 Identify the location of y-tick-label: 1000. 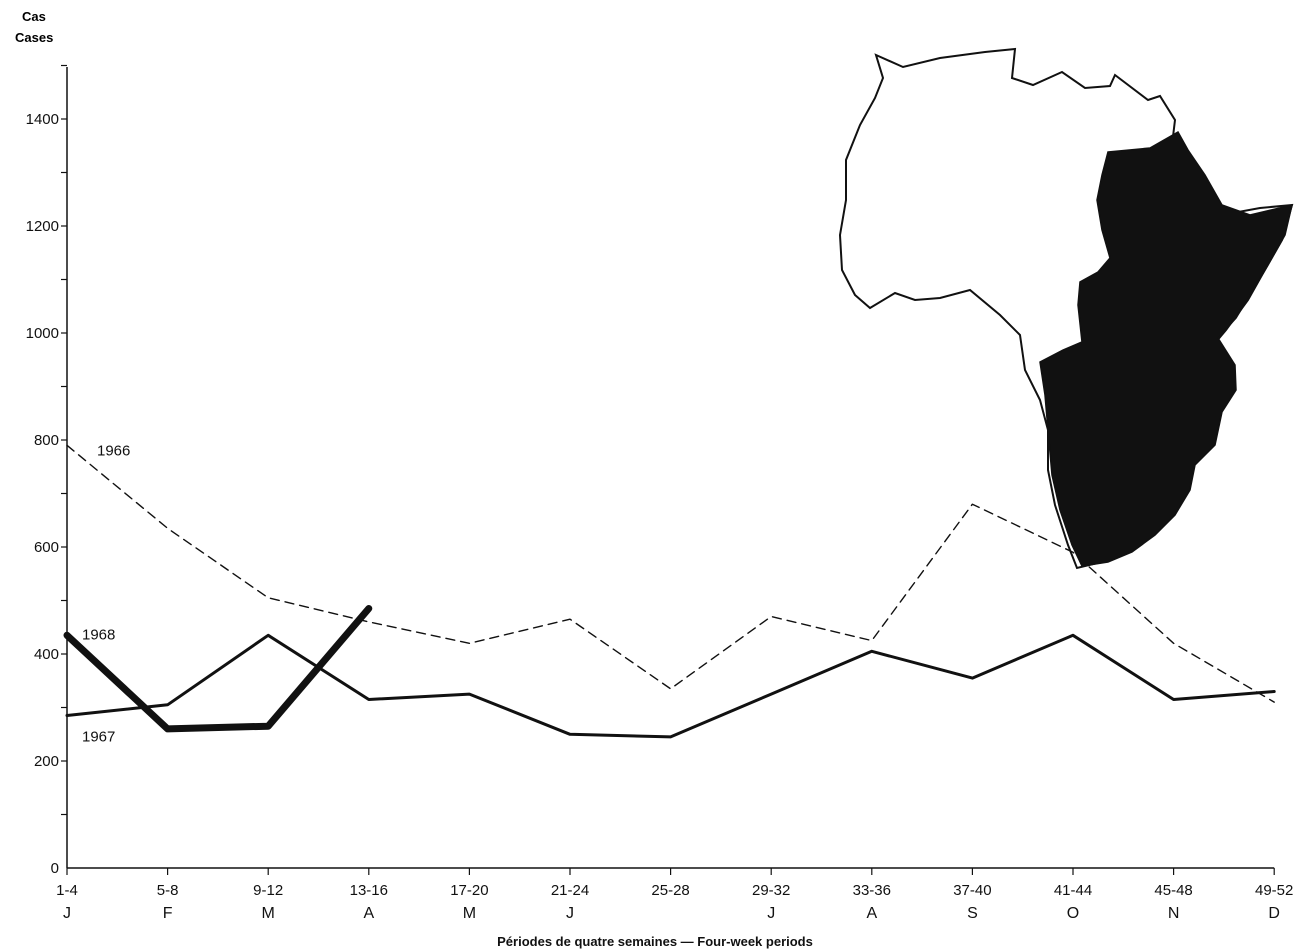
(42, 333).